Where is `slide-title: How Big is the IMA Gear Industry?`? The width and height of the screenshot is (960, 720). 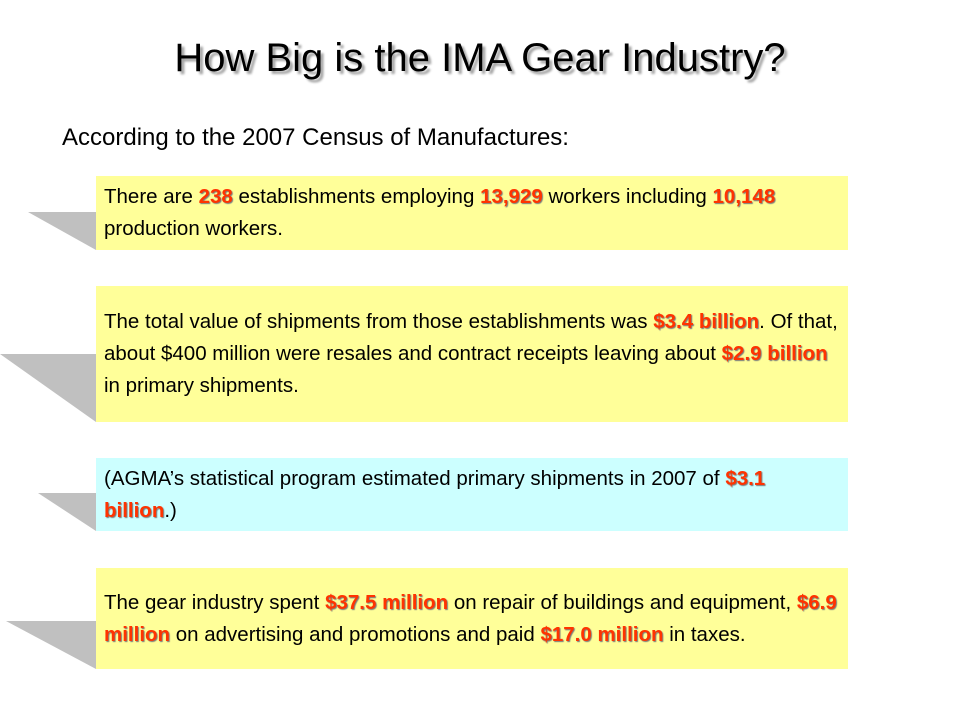
slide-title: How Big is the IMA Gear Industry? is located at coordinates (480, 58).